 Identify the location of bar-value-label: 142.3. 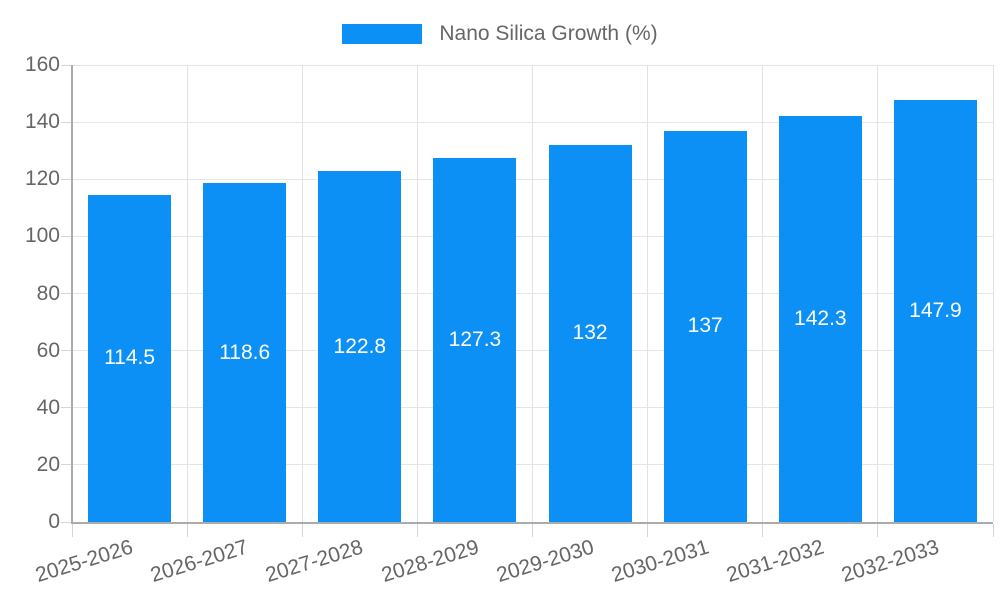
(820, 318).